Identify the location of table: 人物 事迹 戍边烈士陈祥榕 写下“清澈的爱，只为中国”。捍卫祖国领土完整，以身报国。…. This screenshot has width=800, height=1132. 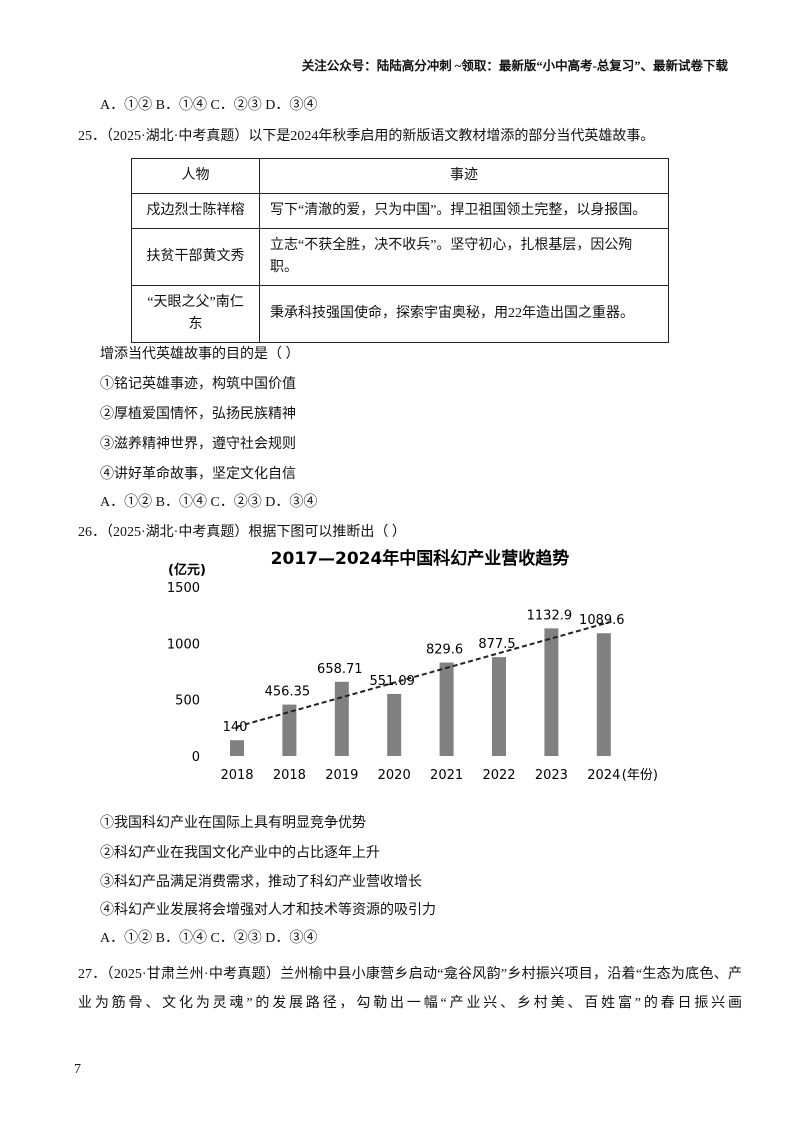
(400, 250).